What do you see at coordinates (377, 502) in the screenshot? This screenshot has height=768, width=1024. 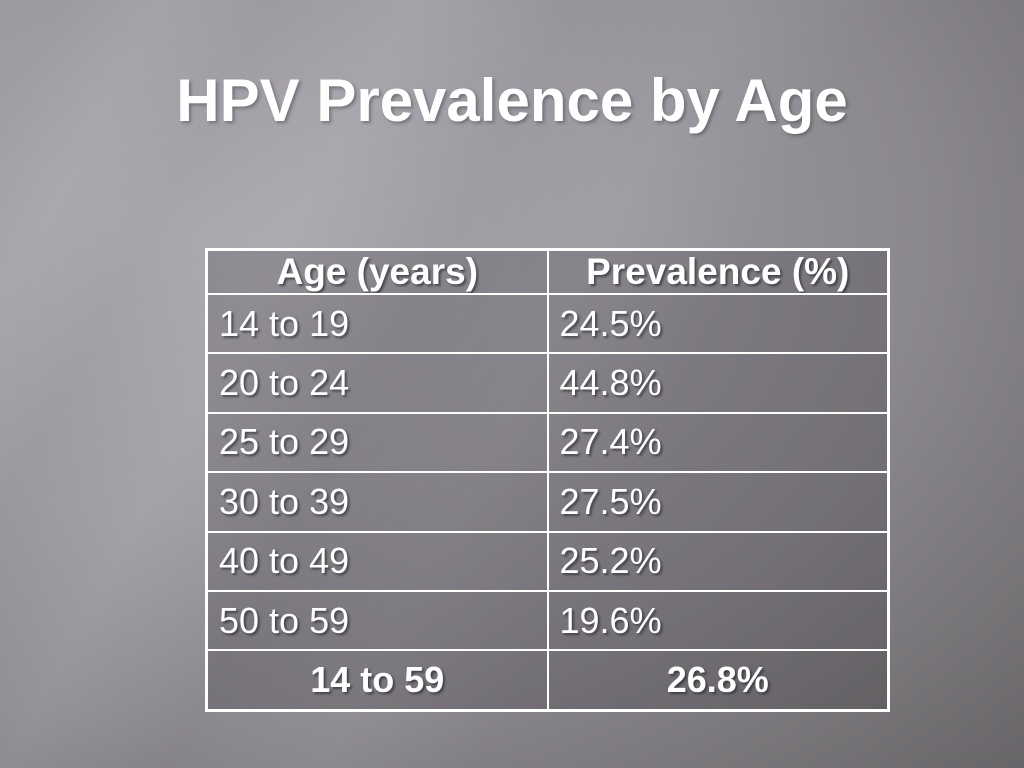 I see `age-cell: 30 to 39` at bounding box center [377, 502].